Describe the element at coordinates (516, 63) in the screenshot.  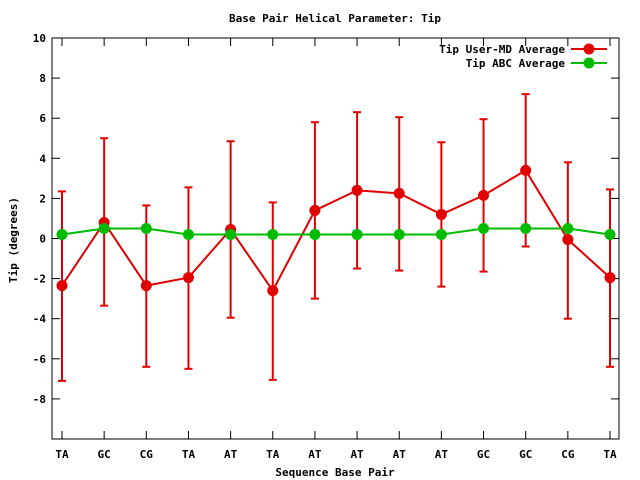
I see `legend-label: Tip ABC Average` at that location.